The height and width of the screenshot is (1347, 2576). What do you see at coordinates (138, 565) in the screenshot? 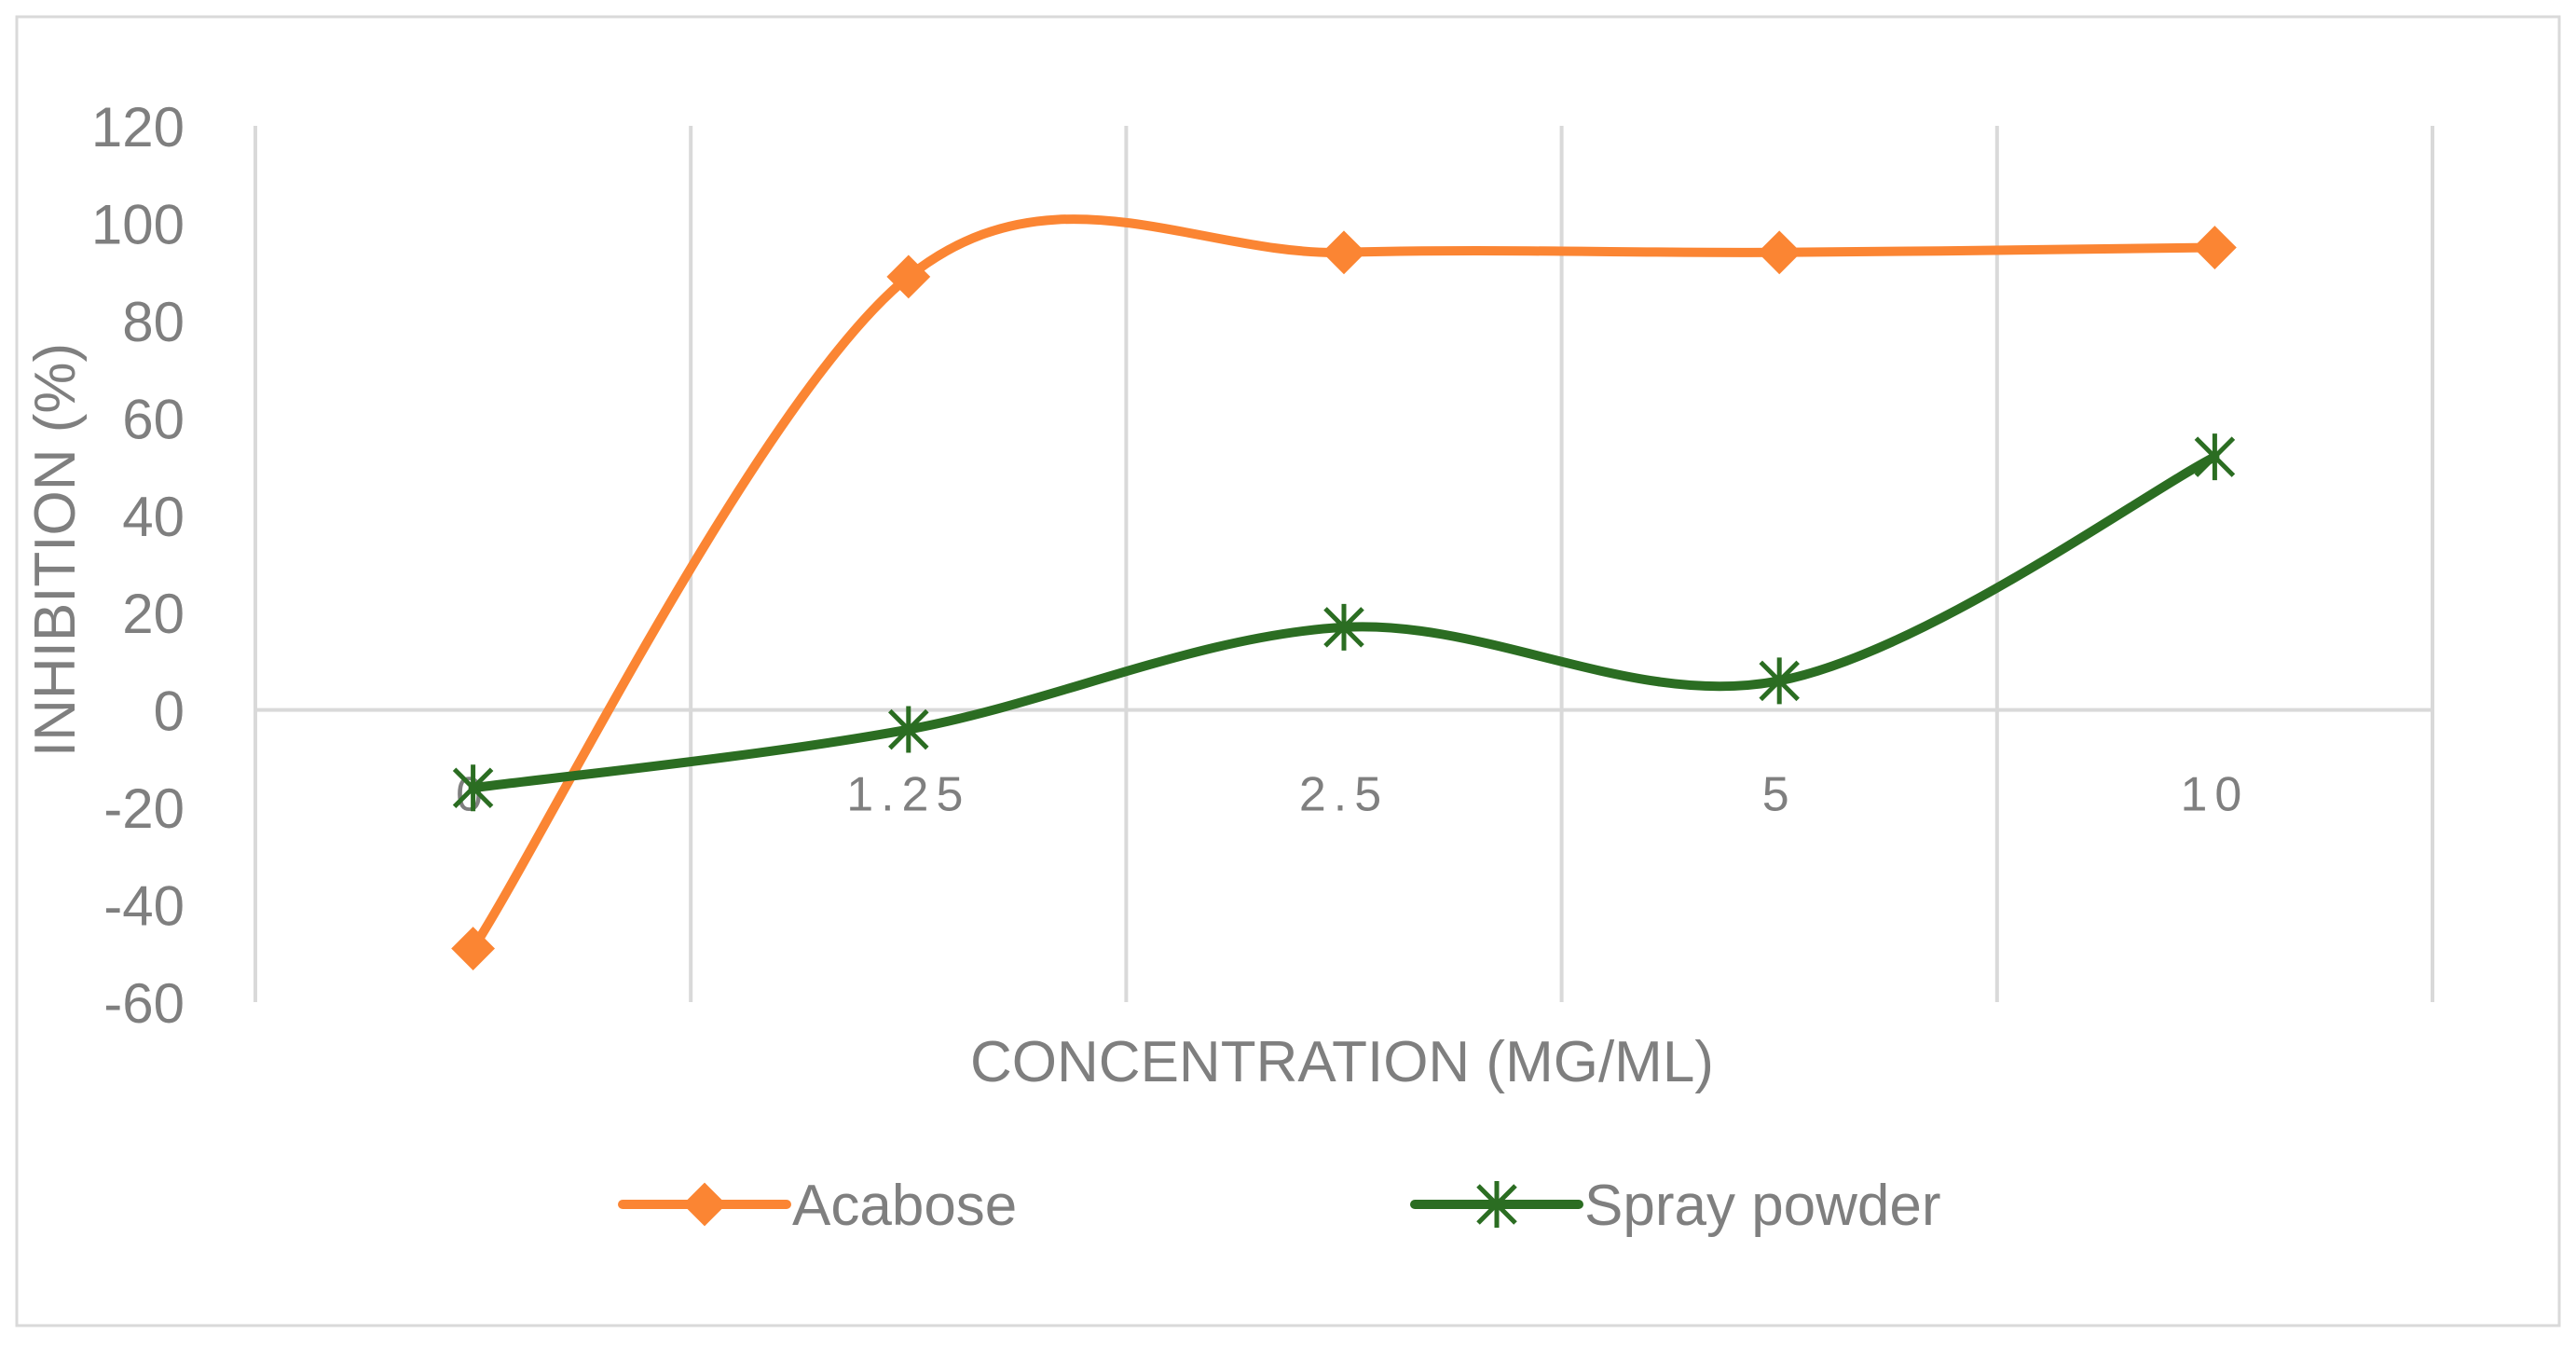
I see `y-axis-tick-labels: 120 100 80 60 40 20 0 -20 -40 -60` at bounding box center [138, 565].